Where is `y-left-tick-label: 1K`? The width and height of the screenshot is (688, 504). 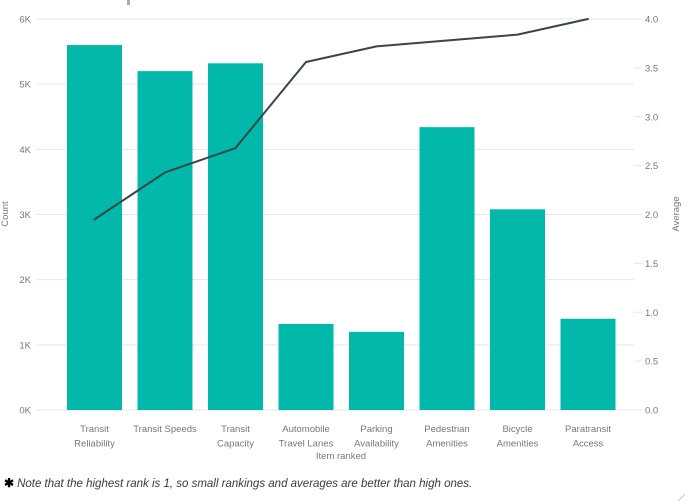
y-left-tick-label: 1K is located at coordinates (25, 345).